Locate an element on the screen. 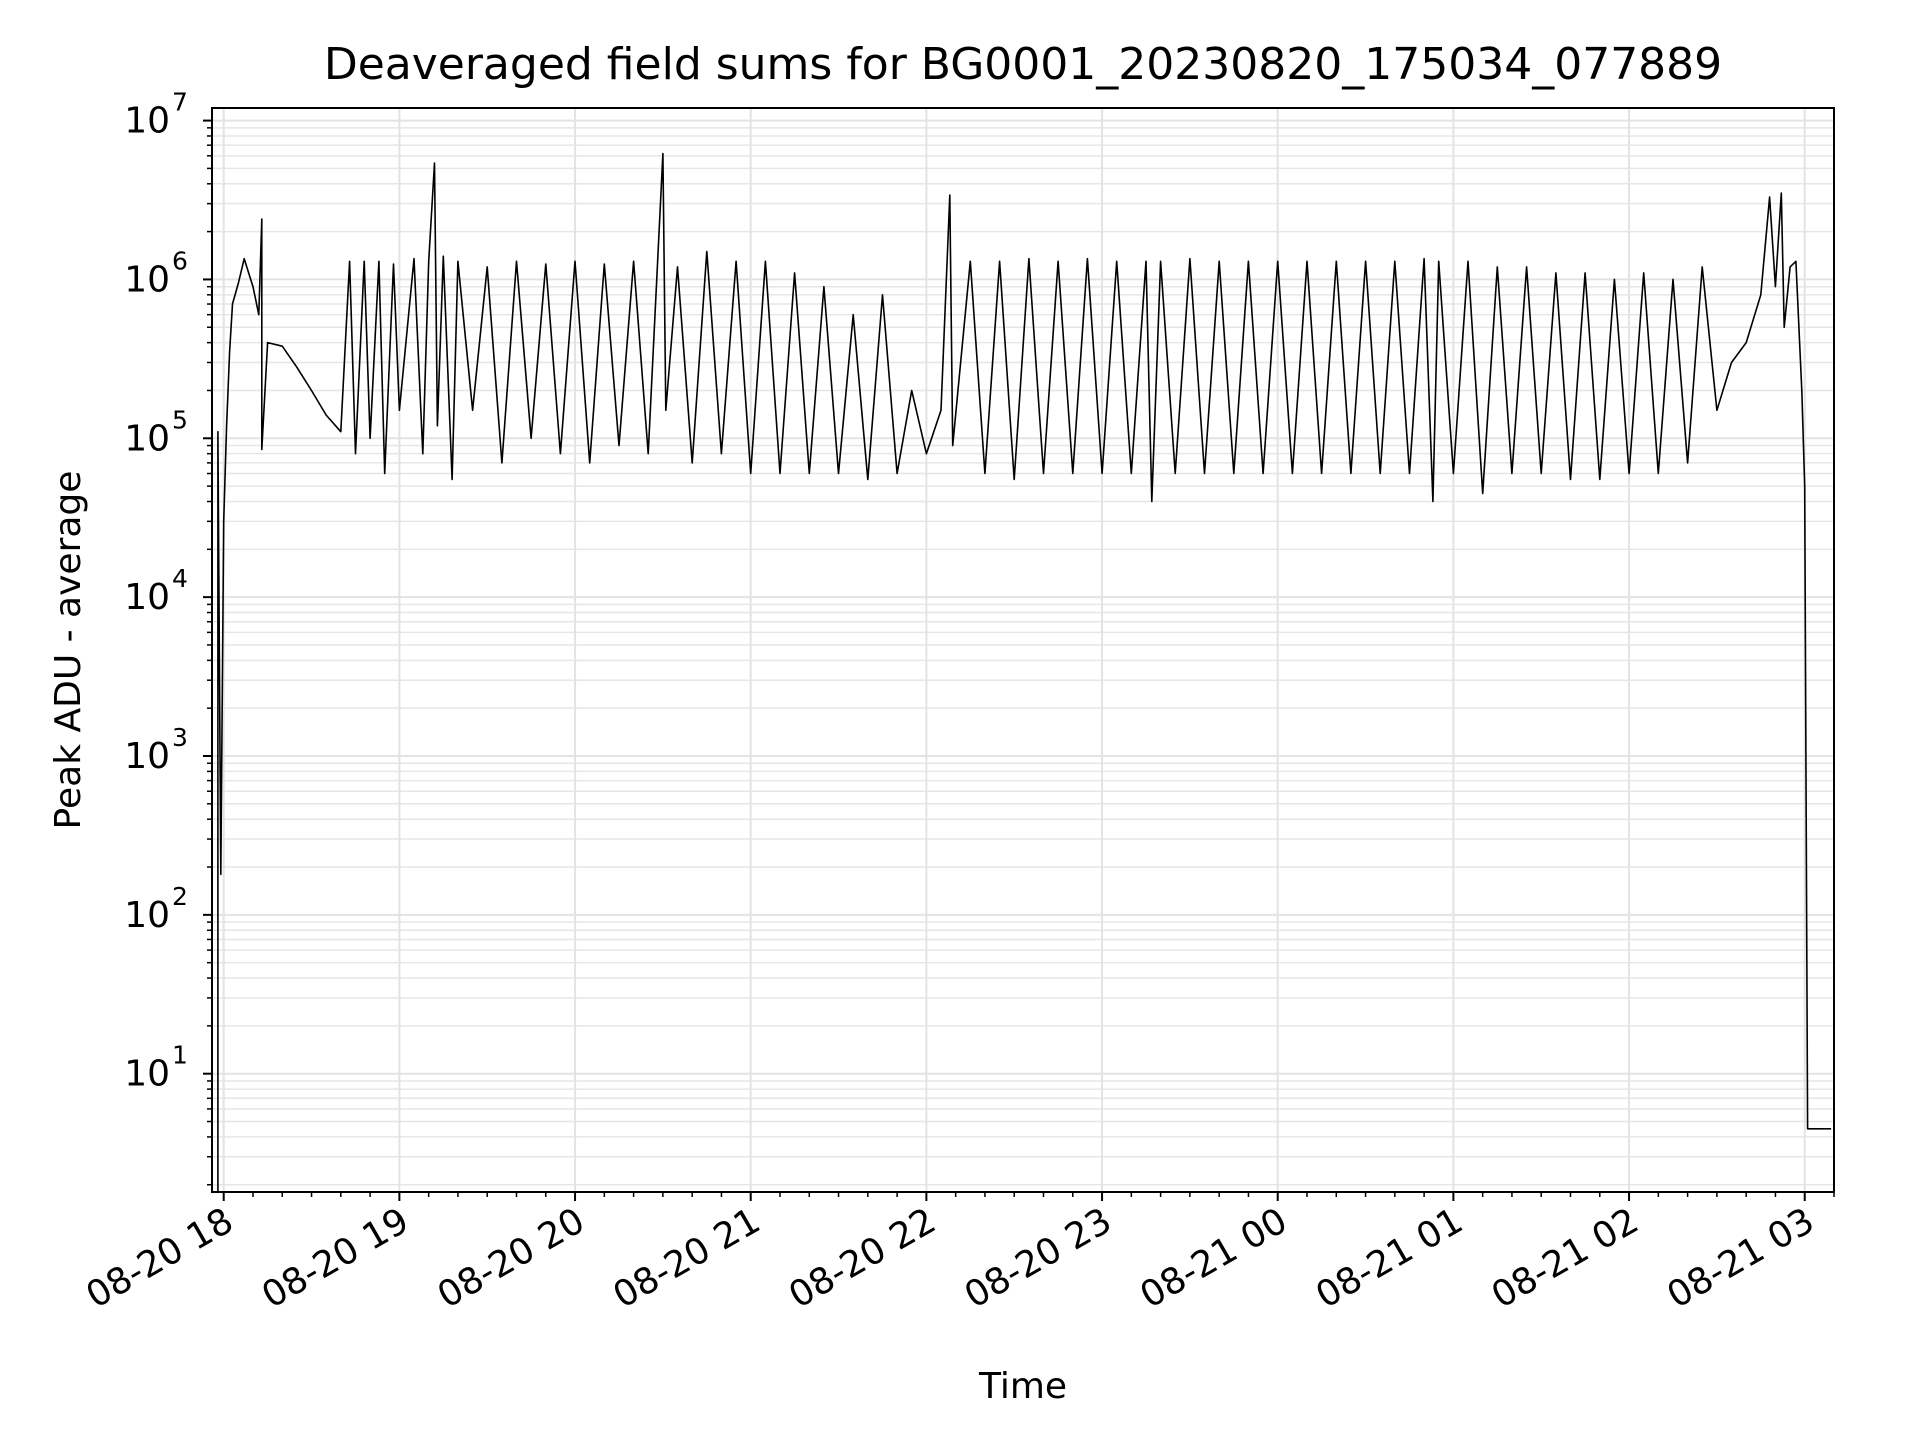  y-tick-exponent: 1 is located at coordinates (180, 1055).